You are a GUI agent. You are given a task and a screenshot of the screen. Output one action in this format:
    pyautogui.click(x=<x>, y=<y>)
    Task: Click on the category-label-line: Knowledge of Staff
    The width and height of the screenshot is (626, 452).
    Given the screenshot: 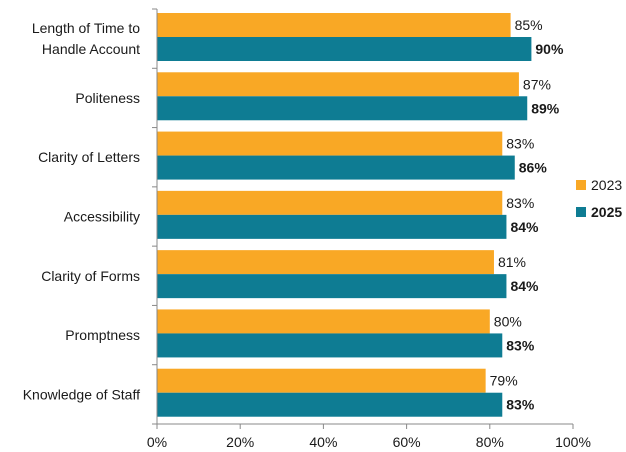 What is the action you would take?
    pyautogui.click(x=81, y=394)
    